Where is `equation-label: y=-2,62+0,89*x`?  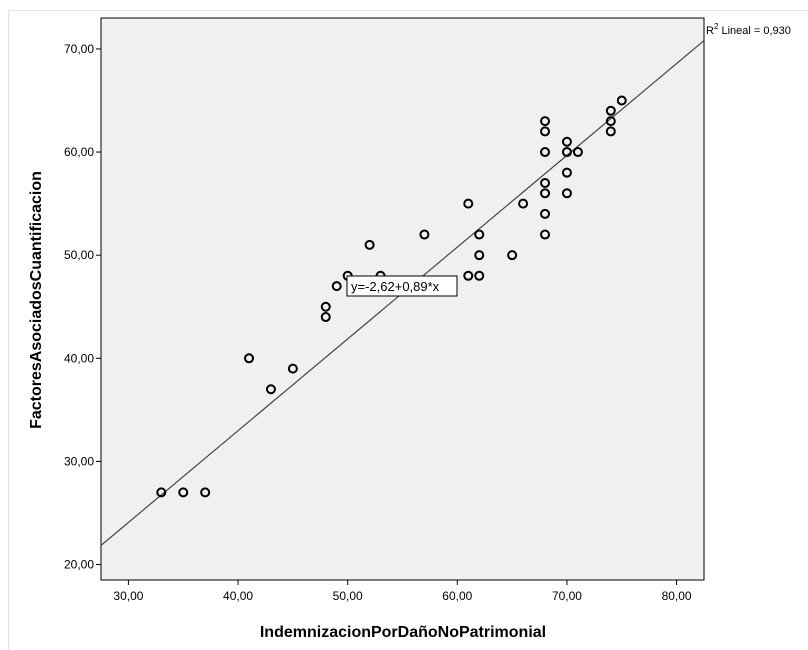 equation-label: y=-2,62+0,89*x is located at coordinates (395, 286).